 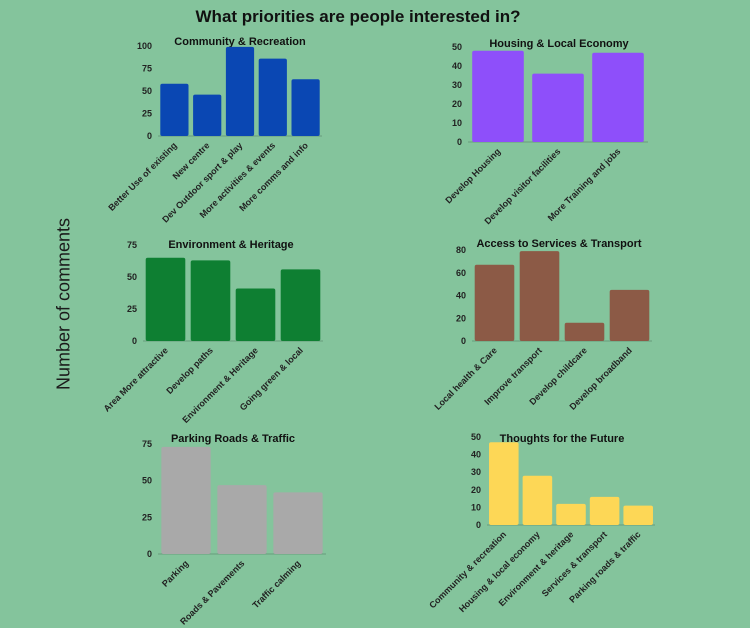 I want to click on chart-title: Parking Roads & Traffic, so click(x=233, y=439).